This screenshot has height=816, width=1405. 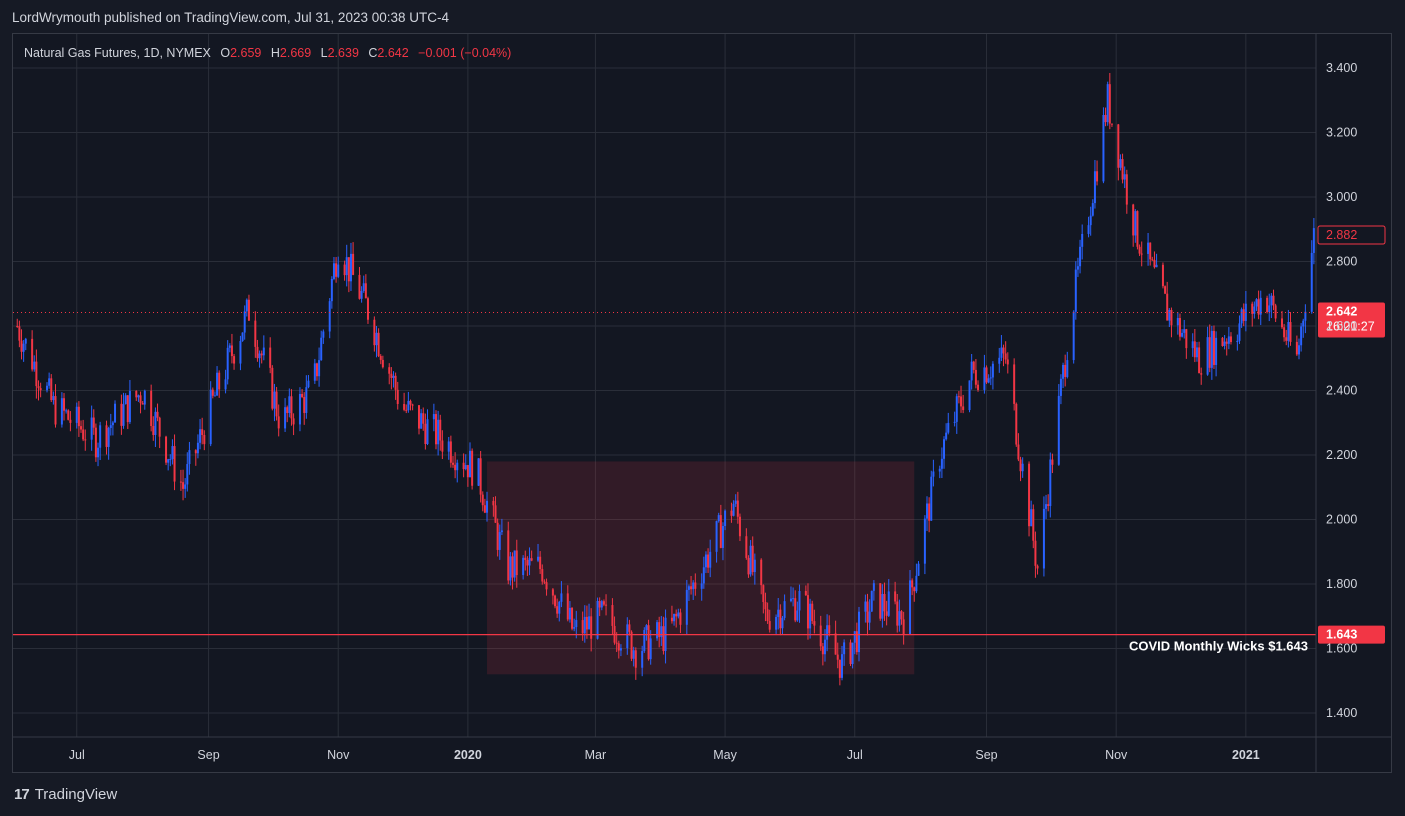 What do you see at coordinates (465, 53) in the screenshot?
I see `legend-change: −0.001 (−0.04%)` at bounding box center [465, 53].